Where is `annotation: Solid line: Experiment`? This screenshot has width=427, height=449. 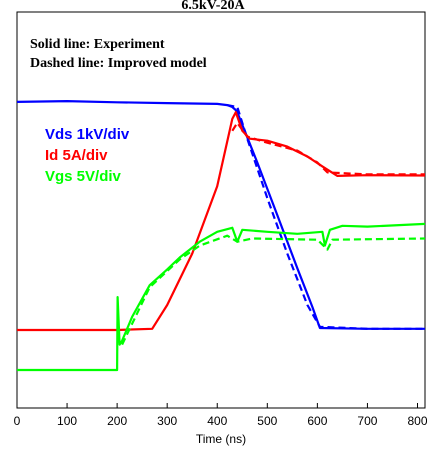
annotation: Solid line: Experiment is located at coordinates (97, 44).